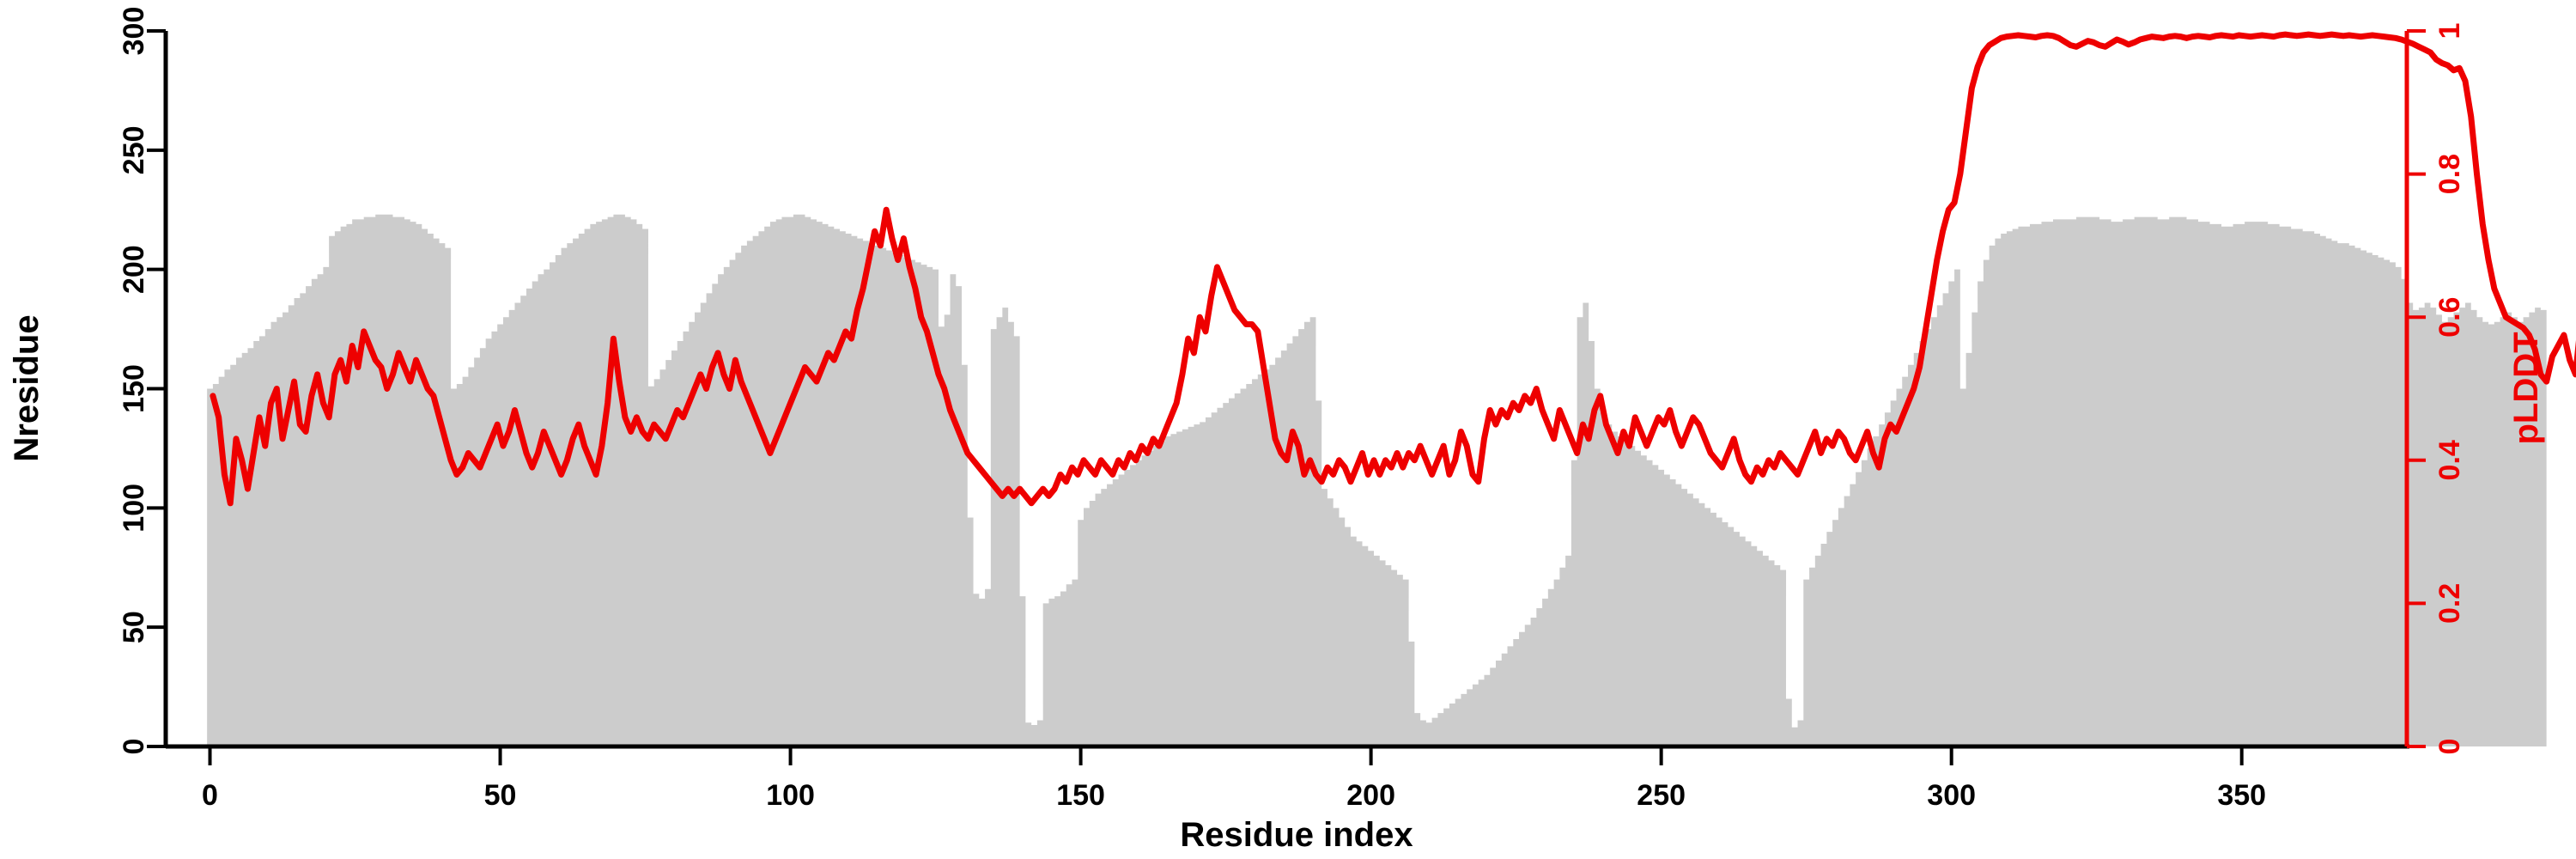 This screenshot has width=2576, height=859. I want to click on x-axis-title: Residue index, so click(1297, 835).